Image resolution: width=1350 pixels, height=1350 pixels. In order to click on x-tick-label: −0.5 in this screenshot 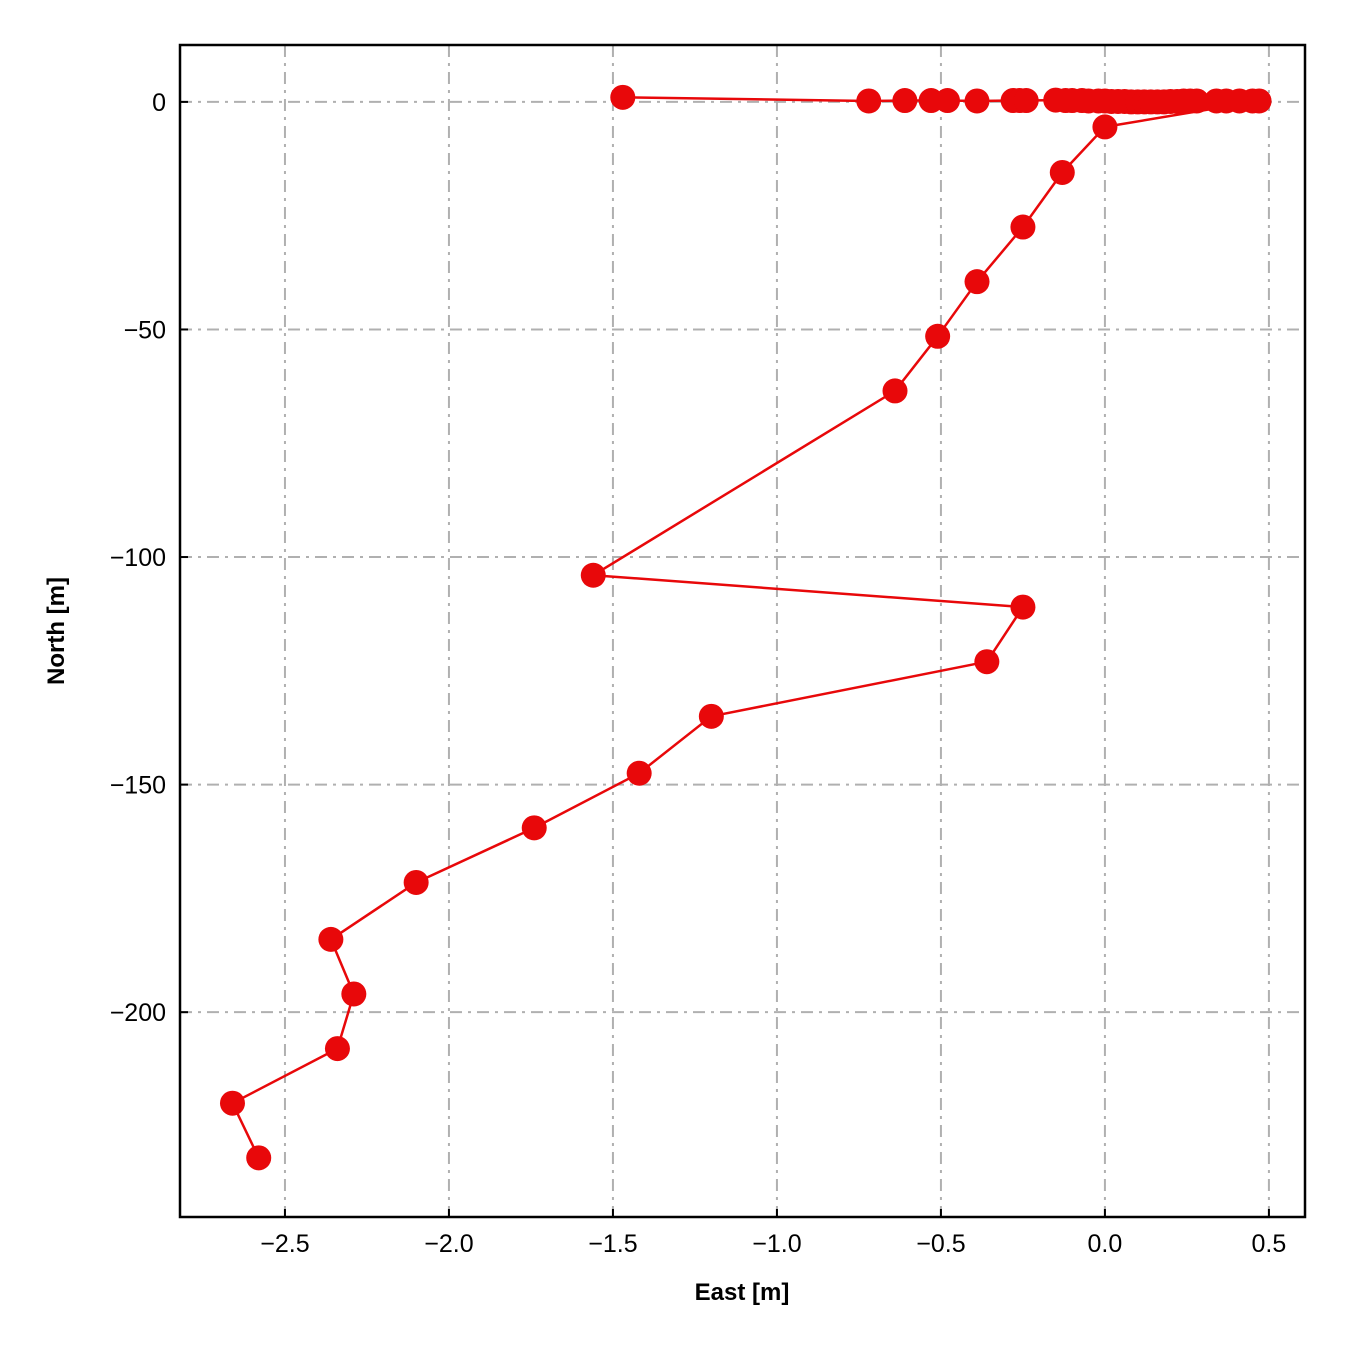, I will do `click(940, 1244)`.